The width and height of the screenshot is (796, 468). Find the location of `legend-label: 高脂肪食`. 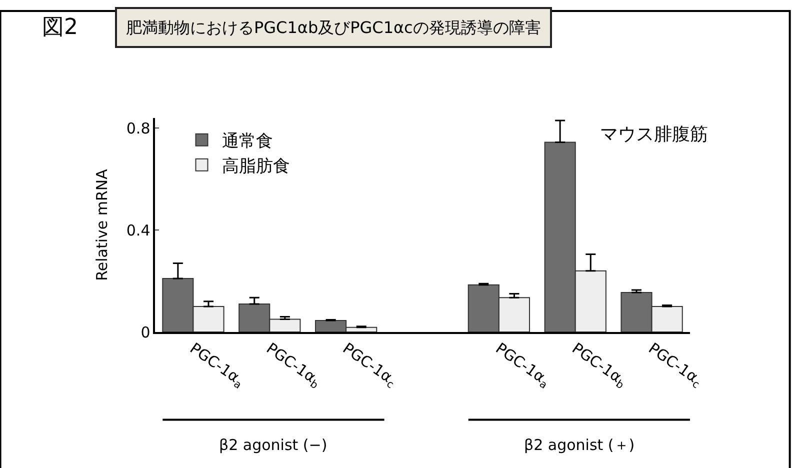

legend-label: 高脂肪食 is located at coordinates (256, 166).